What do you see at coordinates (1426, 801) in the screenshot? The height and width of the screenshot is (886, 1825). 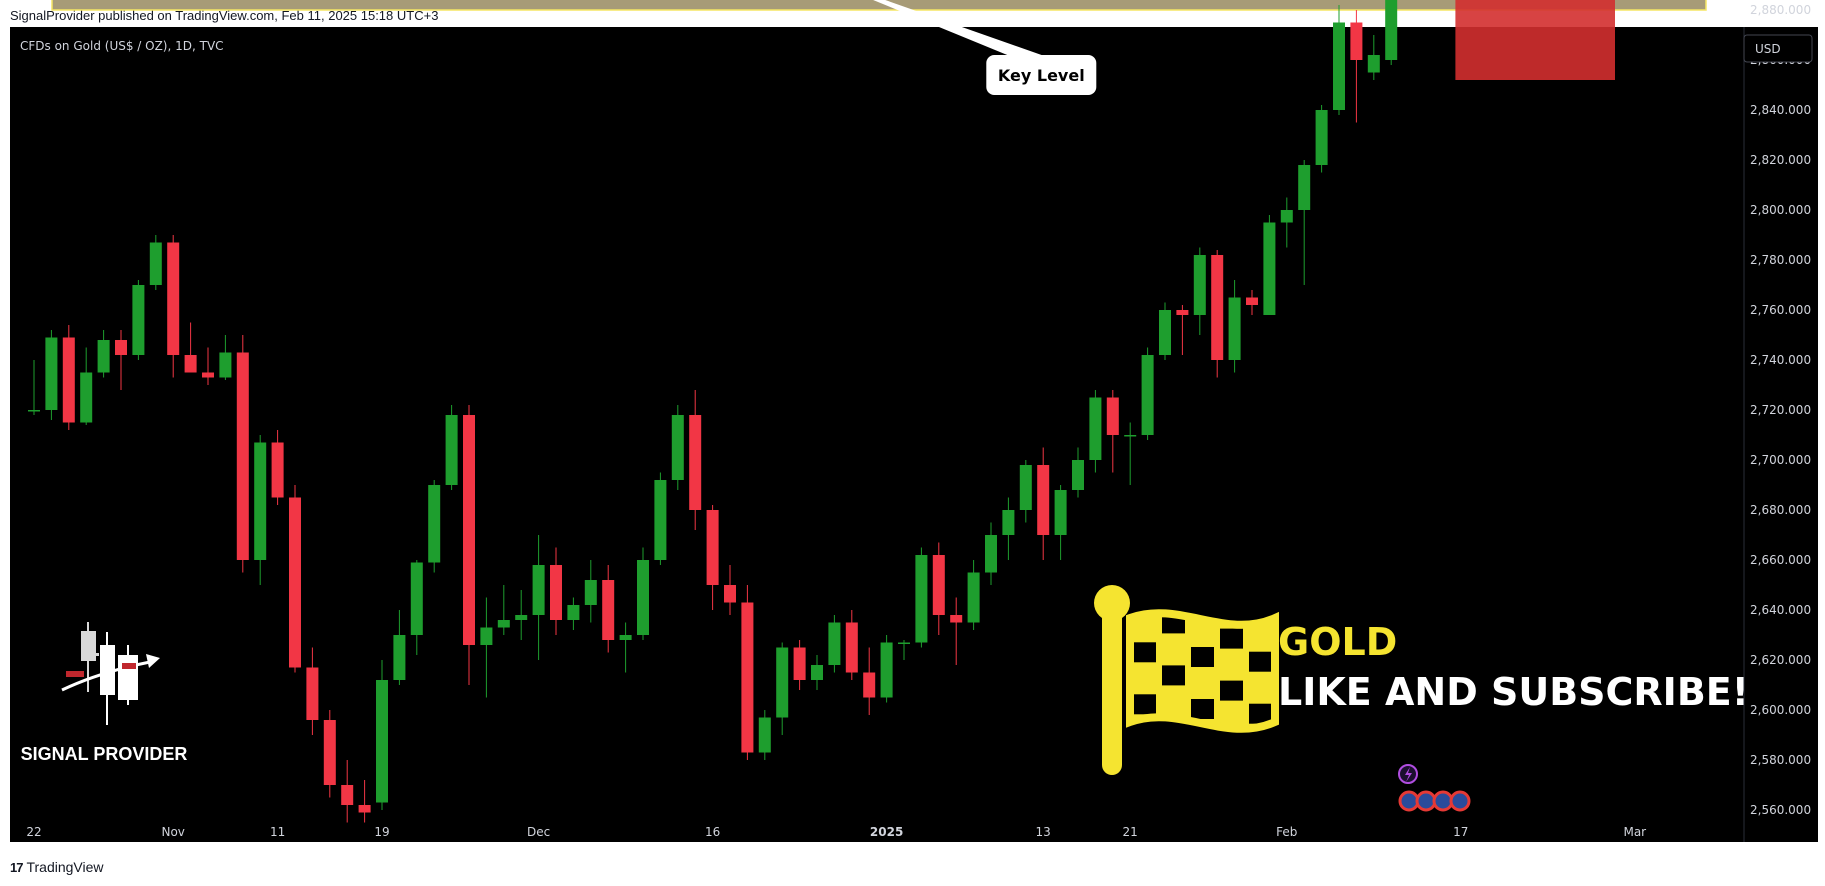 I see `us-flag-icon` at bounding box center [1426, 801].